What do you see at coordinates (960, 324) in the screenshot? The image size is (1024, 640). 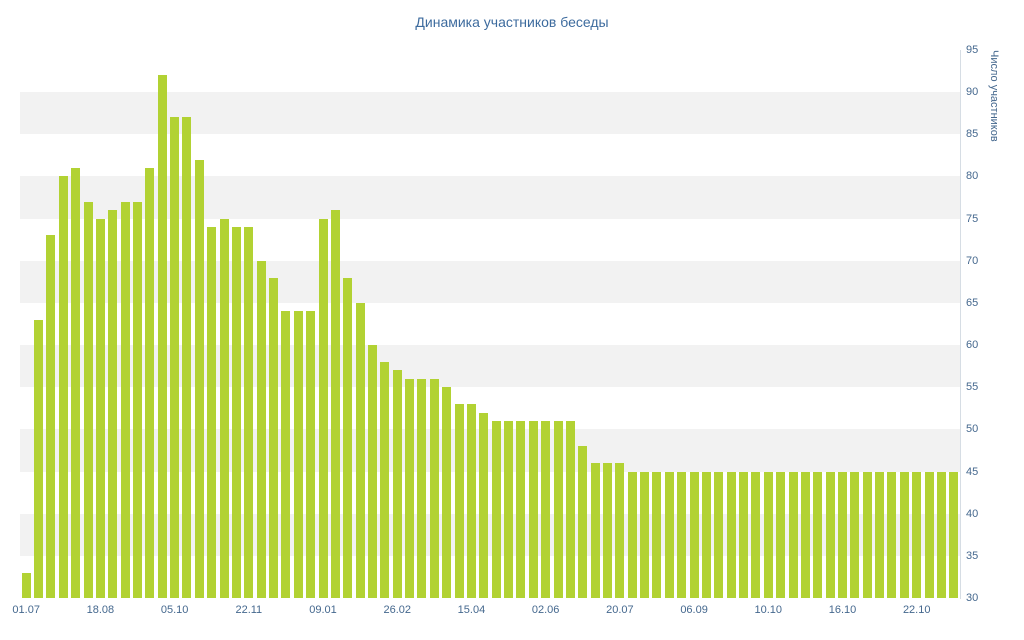 I see `y-axis-line` at bounding box center [960, 324].